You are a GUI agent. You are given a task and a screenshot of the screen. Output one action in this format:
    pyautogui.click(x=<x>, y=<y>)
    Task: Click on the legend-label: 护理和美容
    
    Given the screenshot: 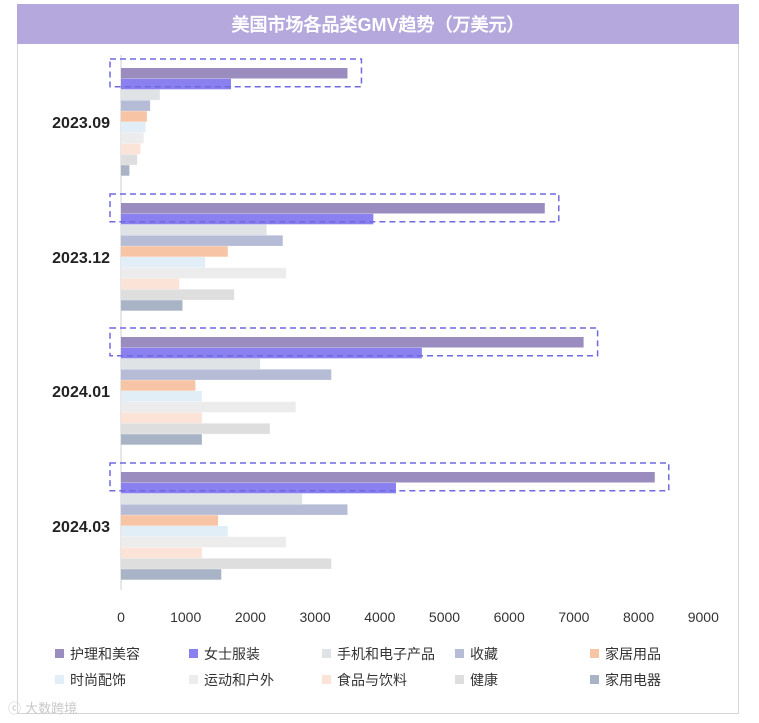 What is the action you would take?
    pyautogui.click(x=105, y=654)
    